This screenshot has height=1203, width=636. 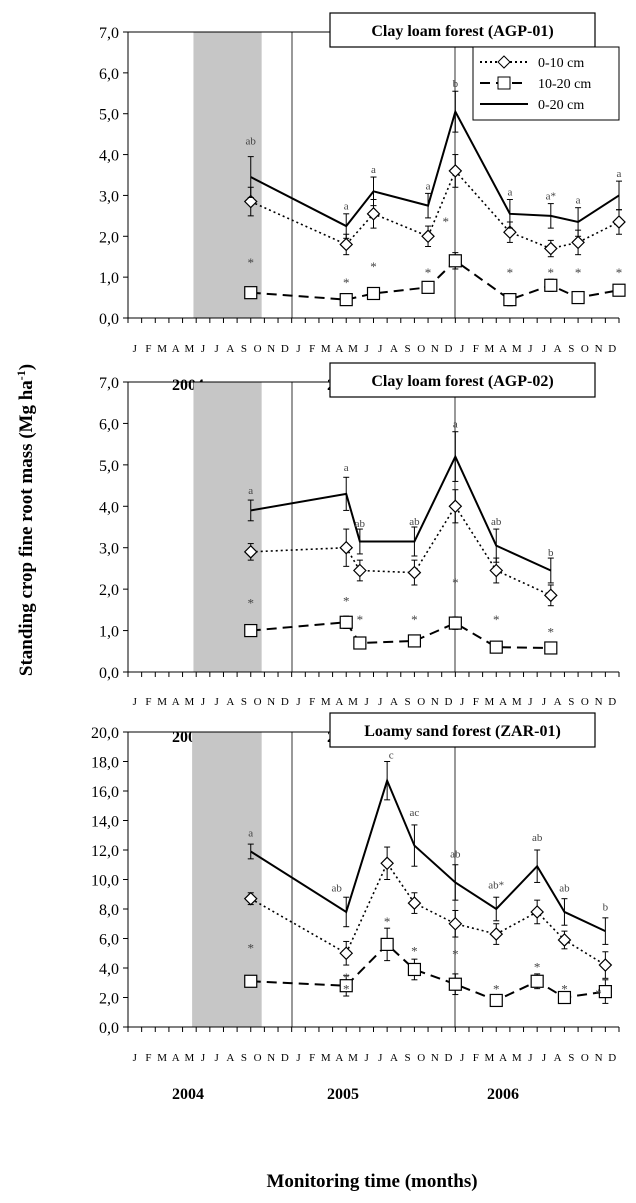 What do you see at coordinates (26, 367) in the screenshot?
I see `y-axis-label-tail: )` at bounding box center [26, 367].